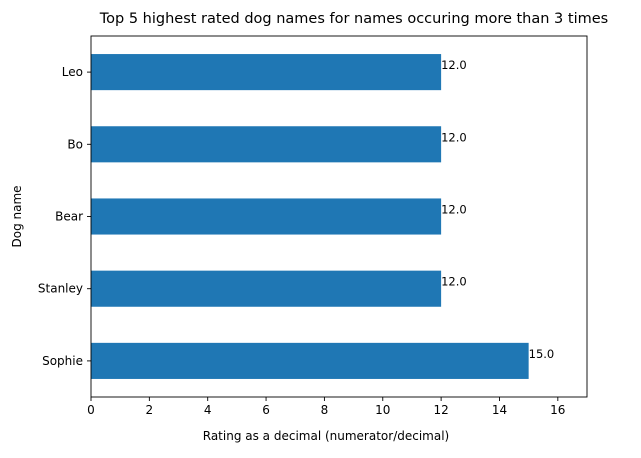  What do you see at coordinates (454, 137) in the screenshot?
I see `data-label-bo: 12.0` at bounding box center [454, 137].